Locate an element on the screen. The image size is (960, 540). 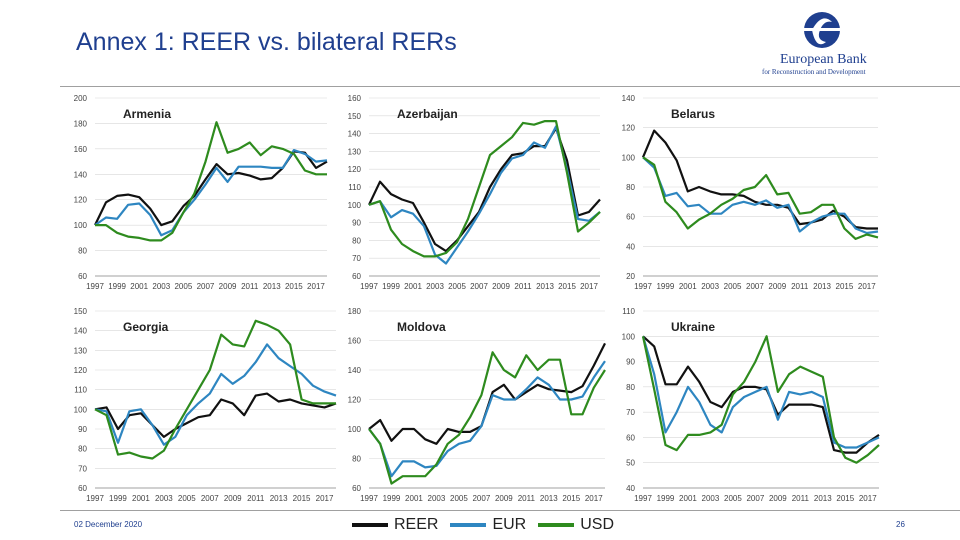
chart-title: Belarus is located at coordinates (693, 114).